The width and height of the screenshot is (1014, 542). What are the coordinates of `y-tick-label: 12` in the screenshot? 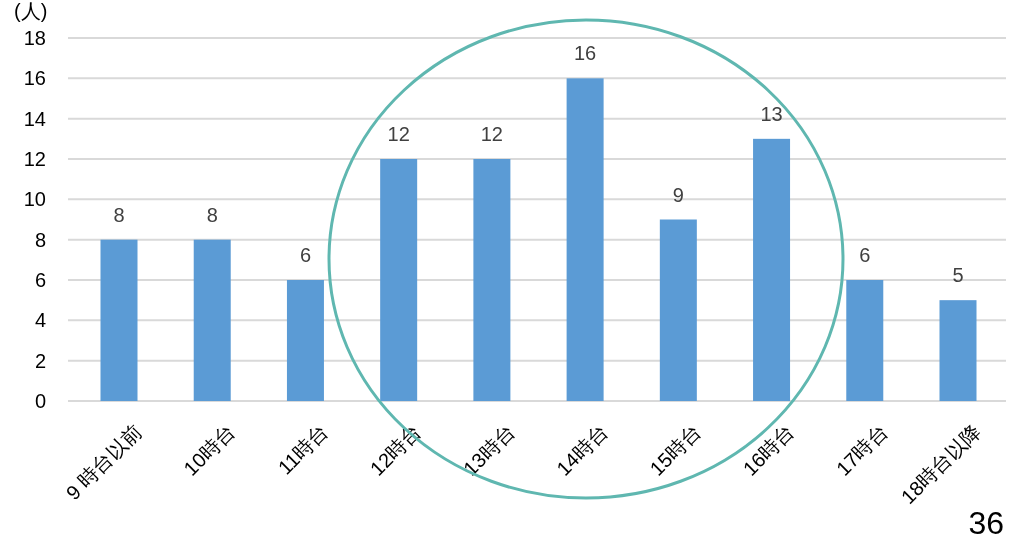 It's located at (34, 159).